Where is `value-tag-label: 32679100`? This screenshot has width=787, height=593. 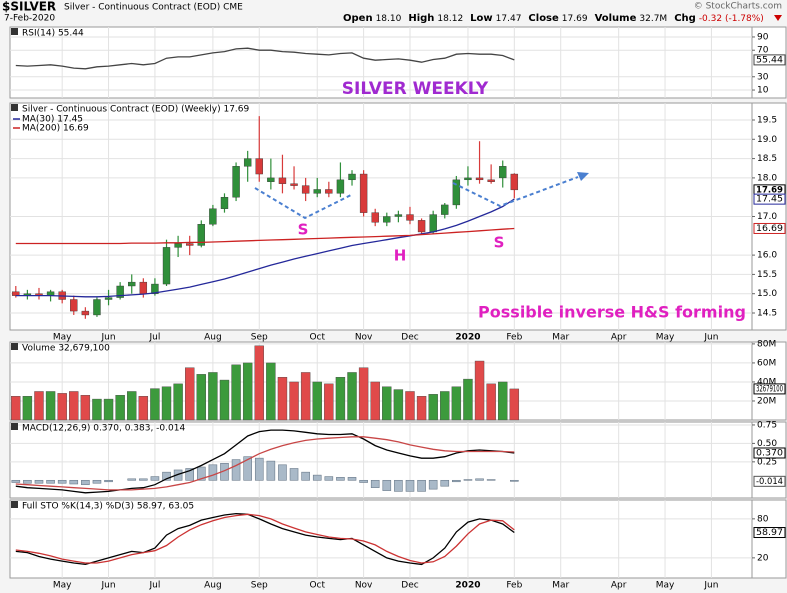
value-tag-label: 32679100 is located at coordinates (769, 389).